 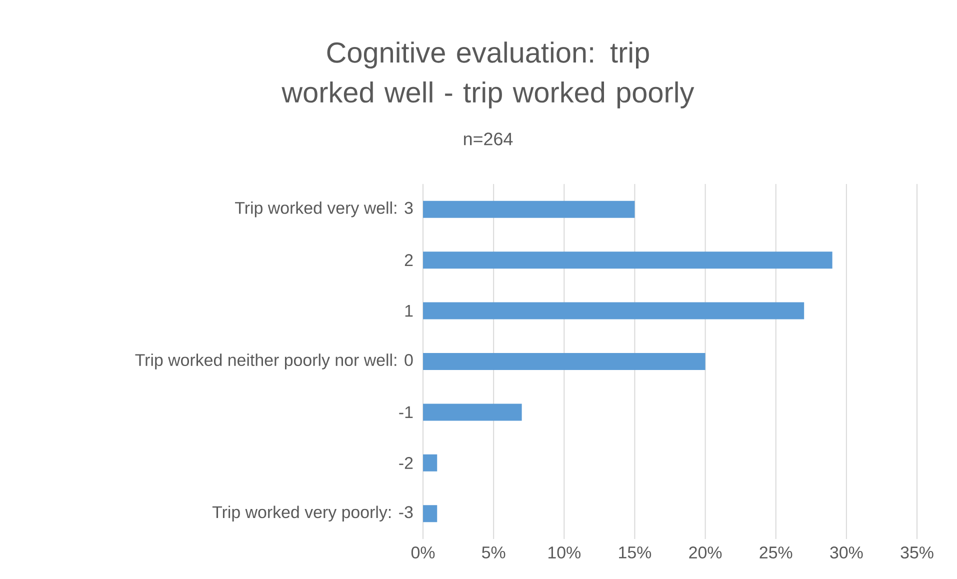 I want to click on y-tick-label: Trip worked very poorly: -3, so click(x=312, y=514).